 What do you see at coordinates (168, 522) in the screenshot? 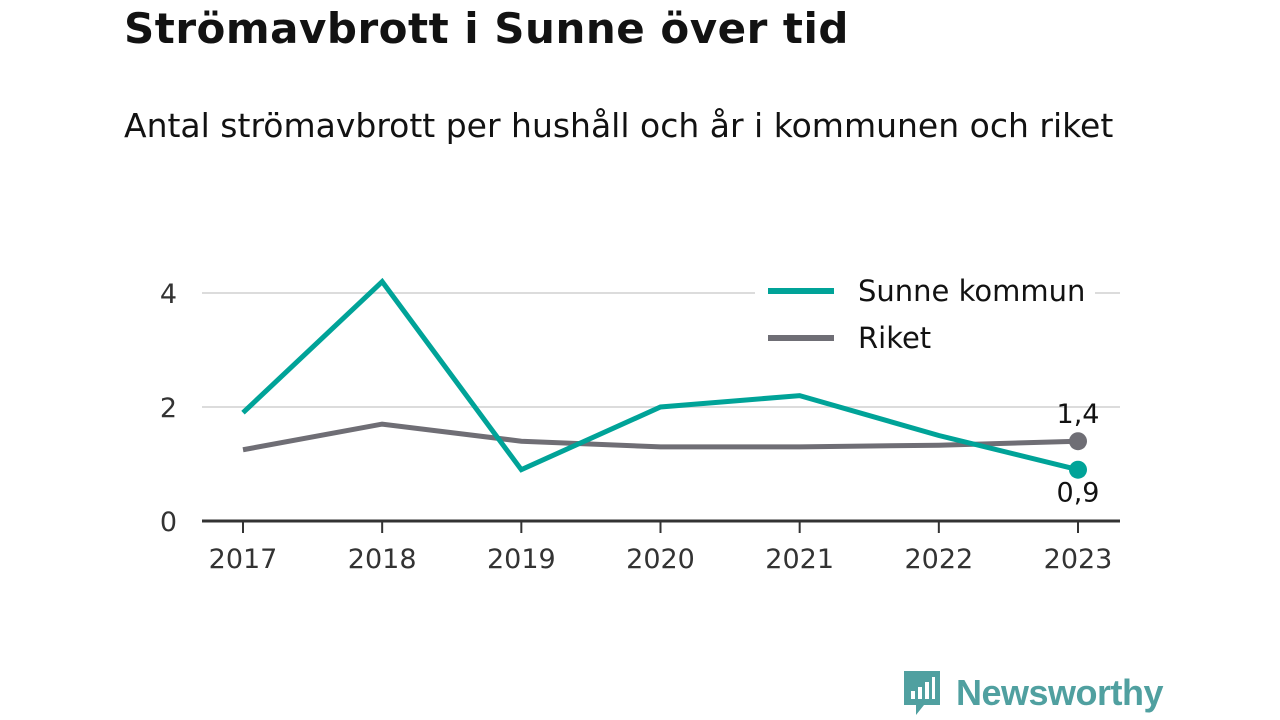
I see `y-tick-label: 0` at bounding box center [168, 522].